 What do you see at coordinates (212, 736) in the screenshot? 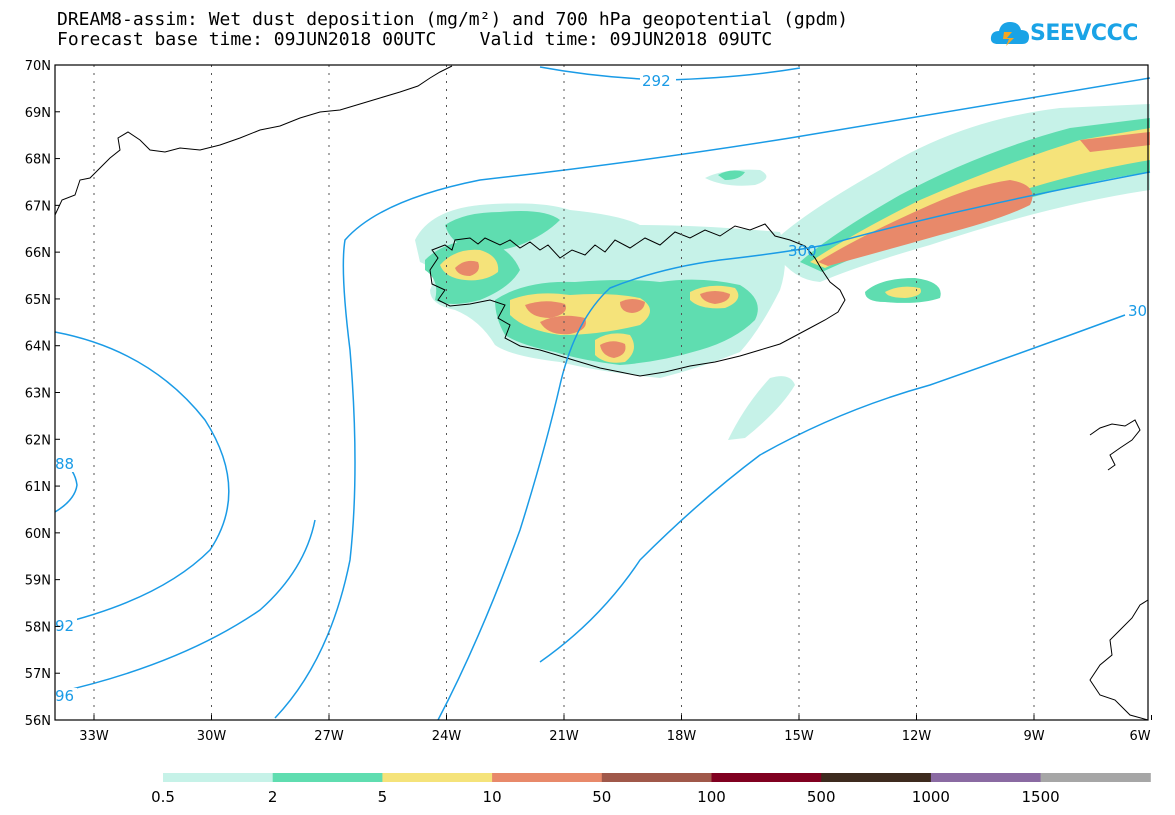
I see `lon-label: 30W` at bounding box center [212, 736].